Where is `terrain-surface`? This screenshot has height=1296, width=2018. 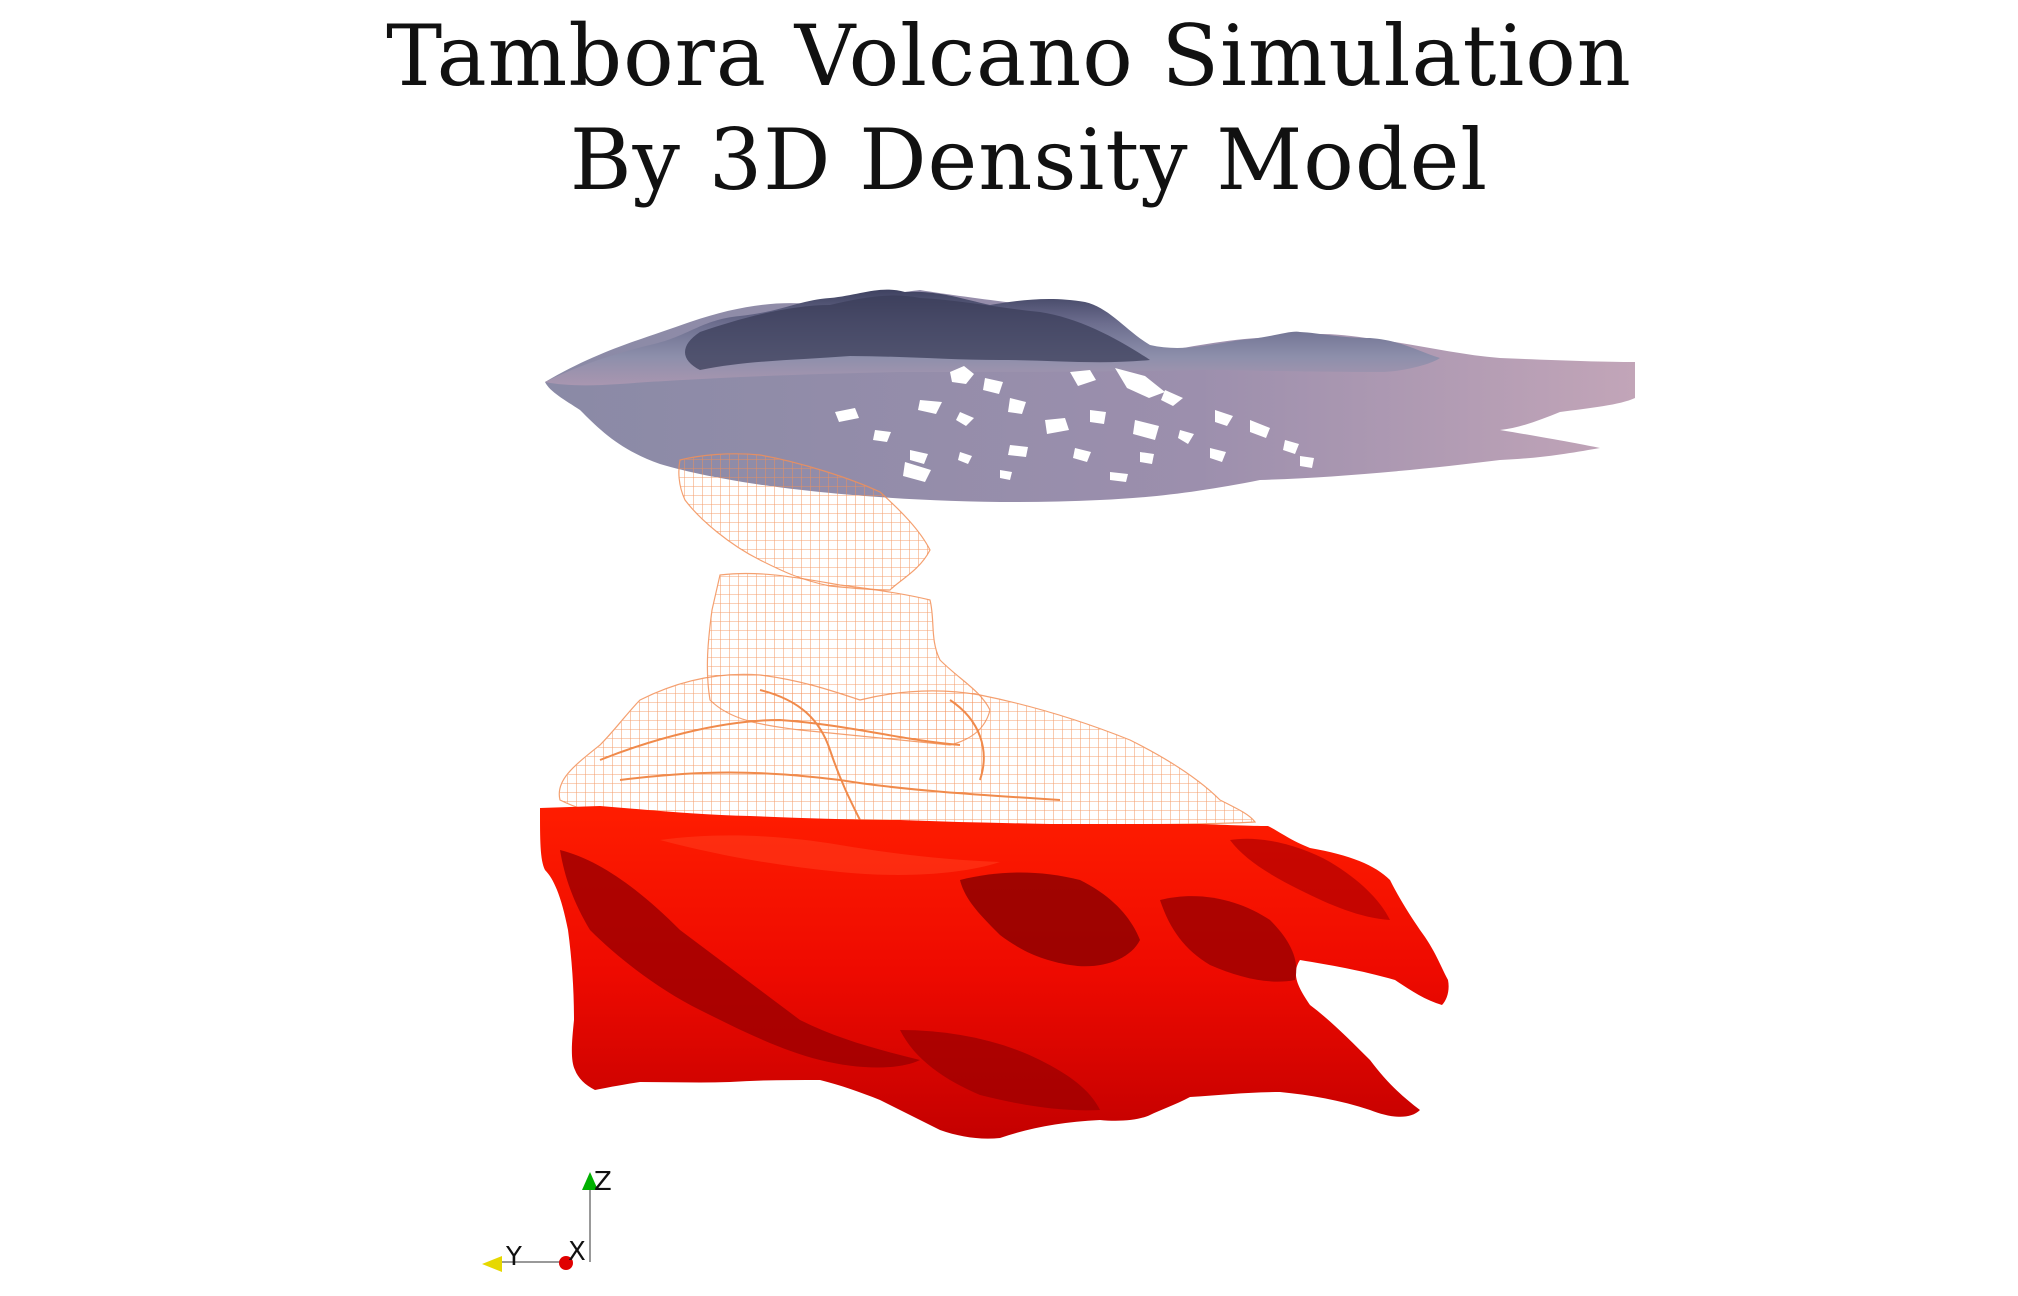 terrain-surface is located at coordinates (1090, 396).